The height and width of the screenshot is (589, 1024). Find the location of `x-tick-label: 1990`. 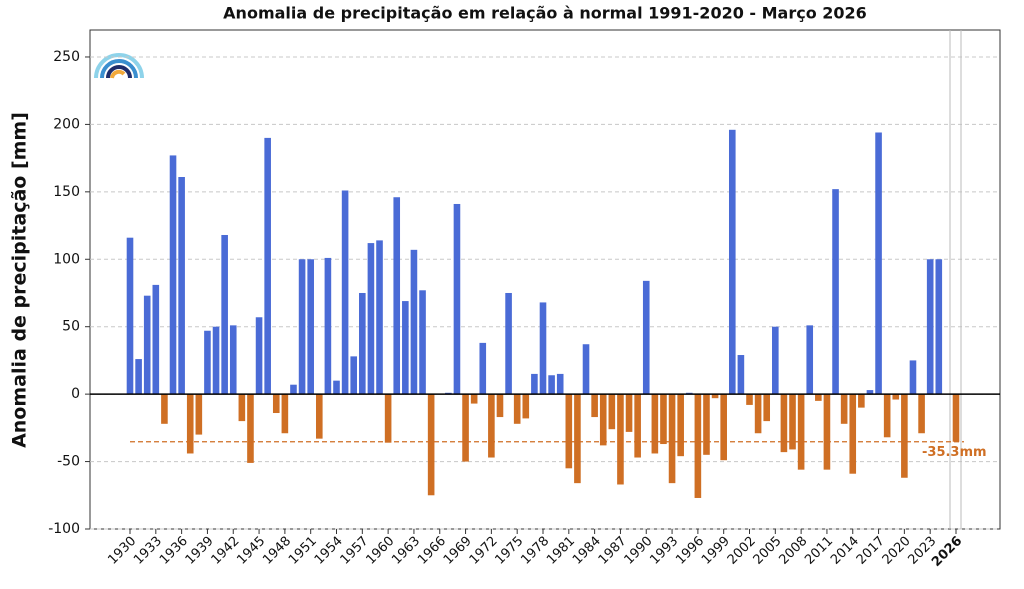

x-tick-label: 1990 is located at coordinates (639, 551).